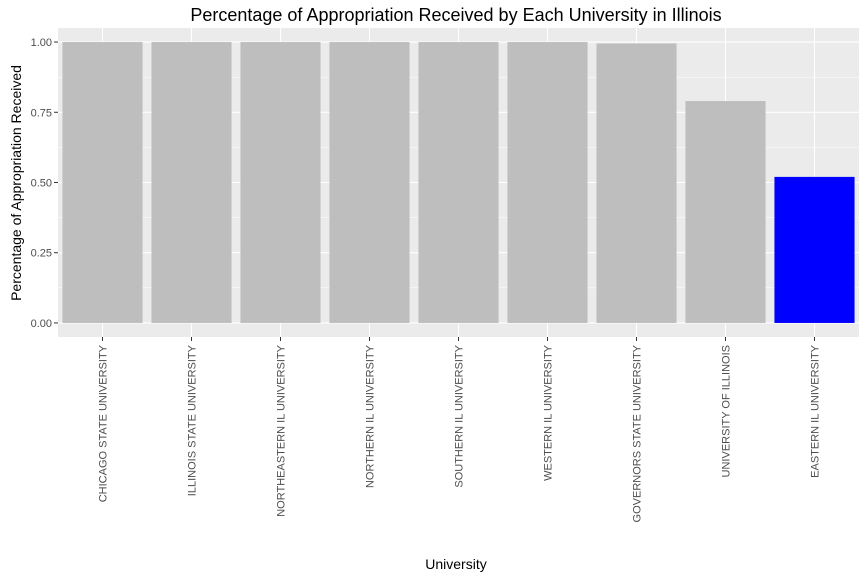  What do you see at coordinates (104, 423) in the screenshot?
I see `x-tick-label: CHICAGO STATE UNIVERSITY` at bounding box center [104, 423].